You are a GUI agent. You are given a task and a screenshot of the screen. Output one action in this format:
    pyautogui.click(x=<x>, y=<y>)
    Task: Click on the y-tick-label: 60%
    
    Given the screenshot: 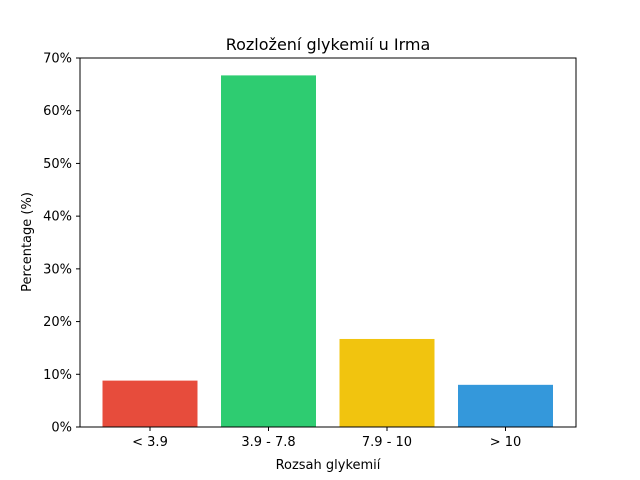 What is the action you would take?
    pyautogui.click(x=57, y=111)
    